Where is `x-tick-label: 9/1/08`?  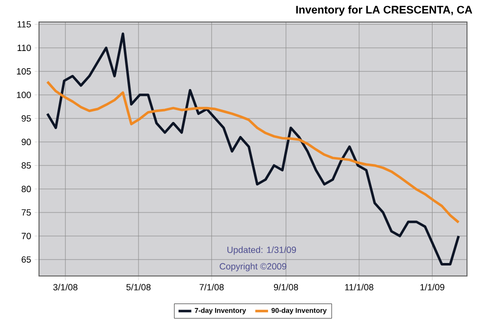 x-tick-label: 9/1/08 is located at coordinates (286, 287).